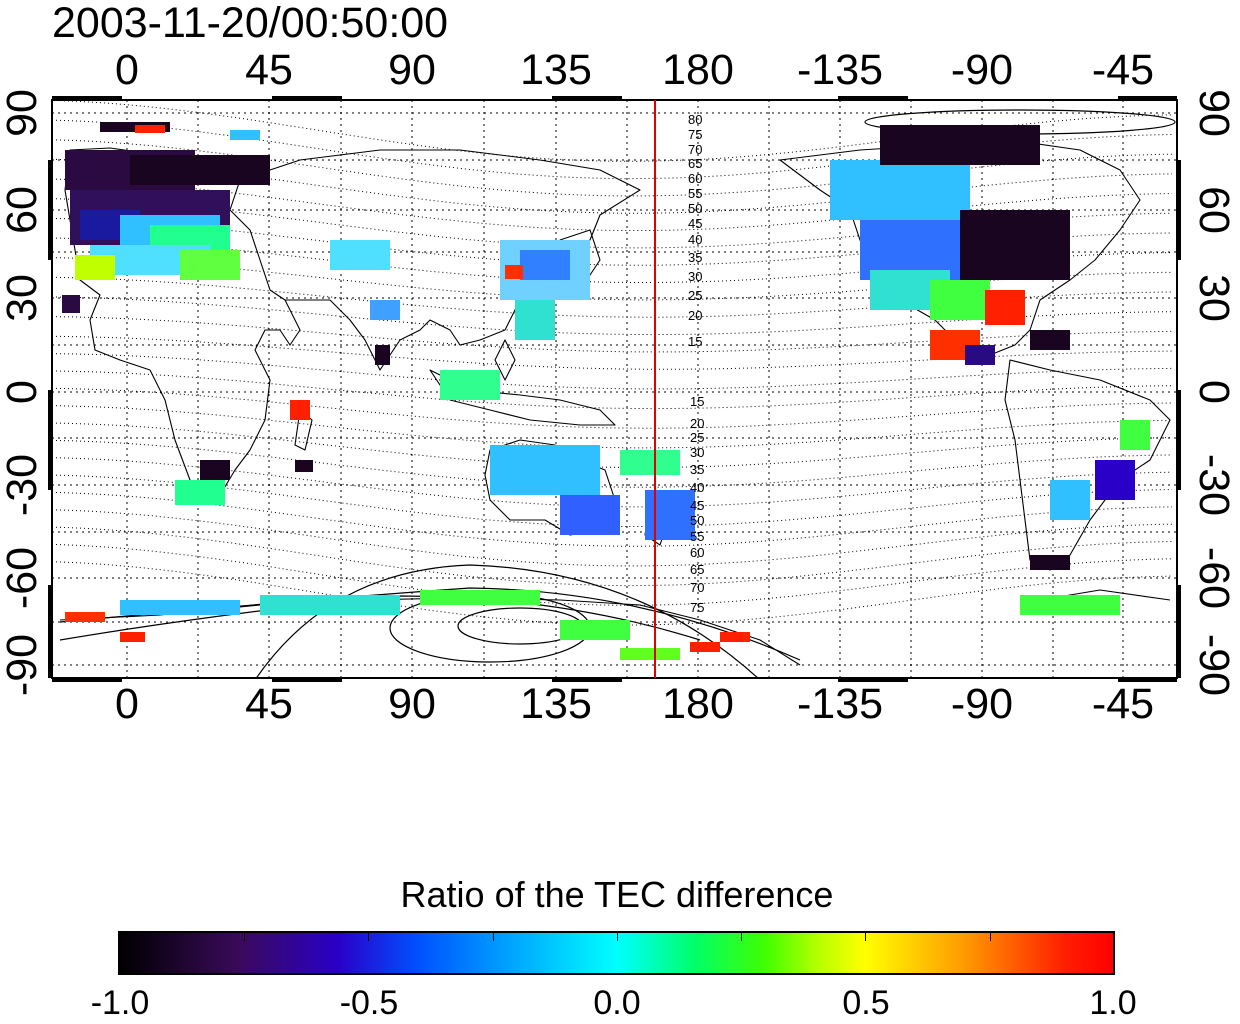 This screenshot has height=1024, width=1240. What do you see at coordinates (1123, 704) in the screenshot?
I see `lon-tick-bottom: -45` at bounding box center [1123, 704].